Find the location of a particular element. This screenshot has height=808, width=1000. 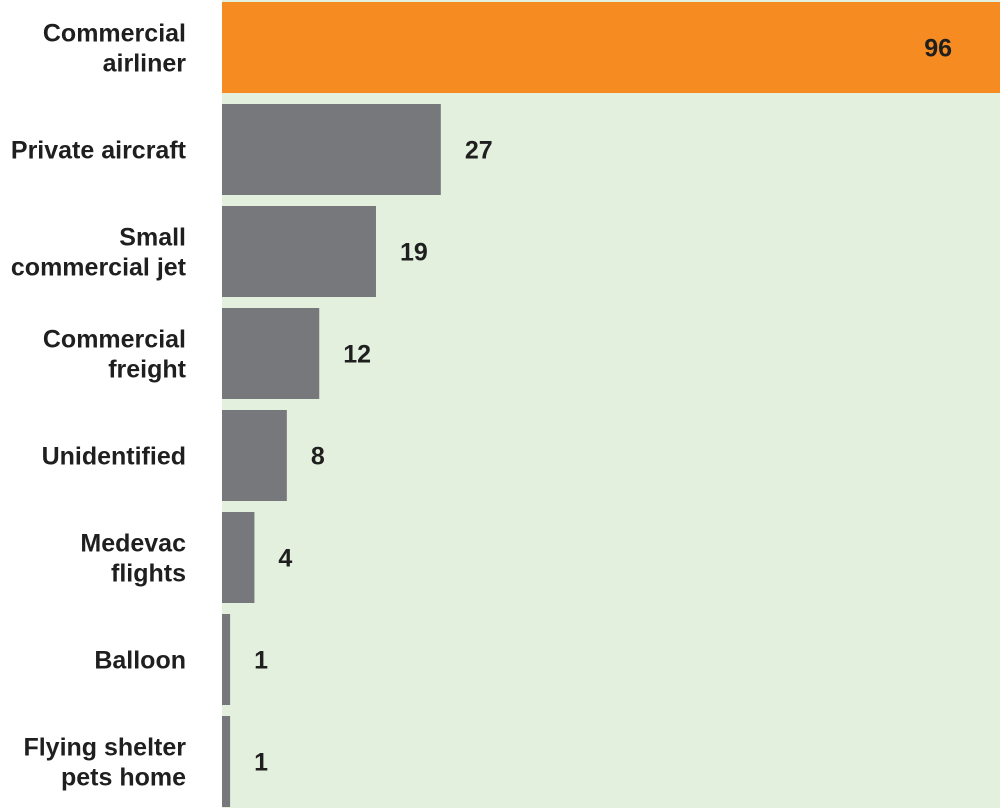

data-label: 19 is located at coordinates (414, 253).